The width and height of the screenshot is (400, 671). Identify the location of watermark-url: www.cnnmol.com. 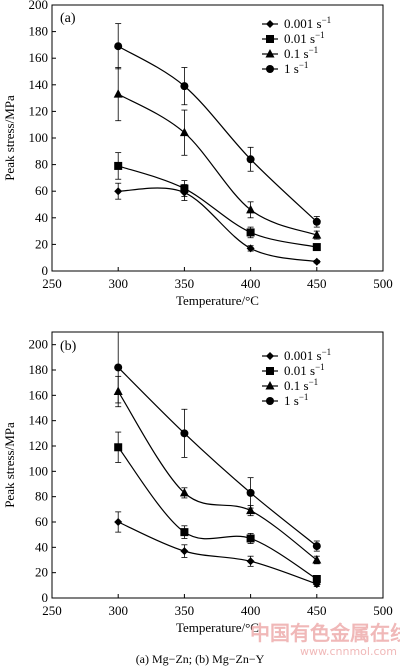
(348, 651).